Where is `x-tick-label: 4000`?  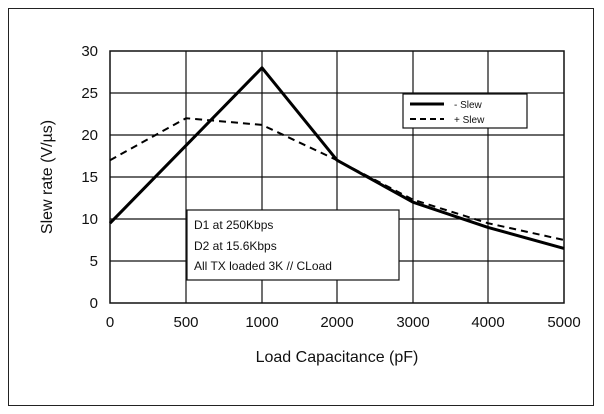
x-tick-label: 4000 is located at coordinates (487, 322).